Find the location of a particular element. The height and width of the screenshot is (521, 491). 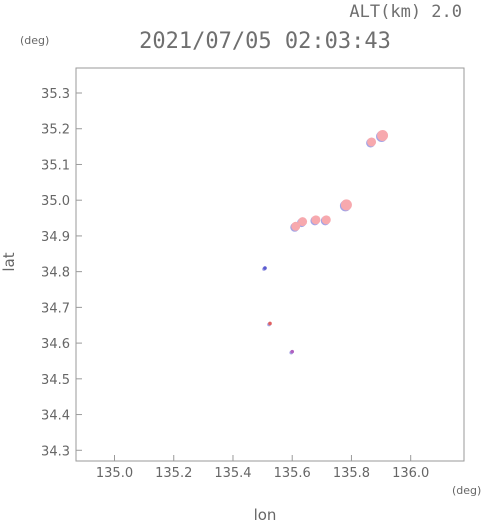

x-tick-label: 135.4 is located at coordinates (232, 473).